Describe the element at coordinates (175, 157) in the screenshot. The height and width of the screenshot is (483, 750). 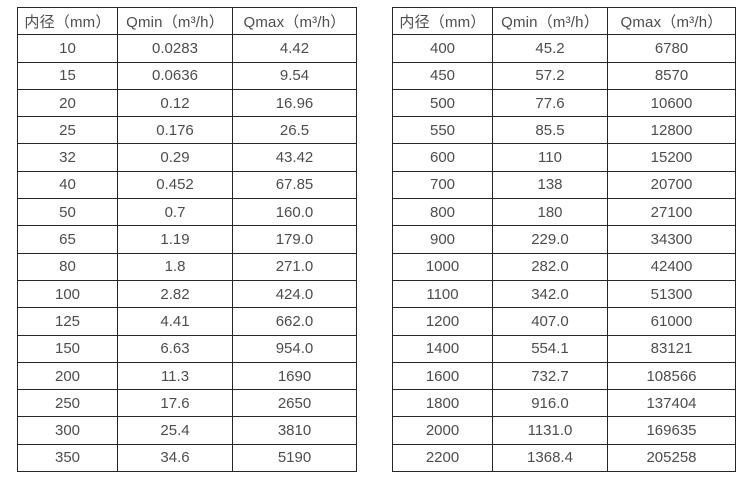
I see `table-cell: 0.29` at that location.